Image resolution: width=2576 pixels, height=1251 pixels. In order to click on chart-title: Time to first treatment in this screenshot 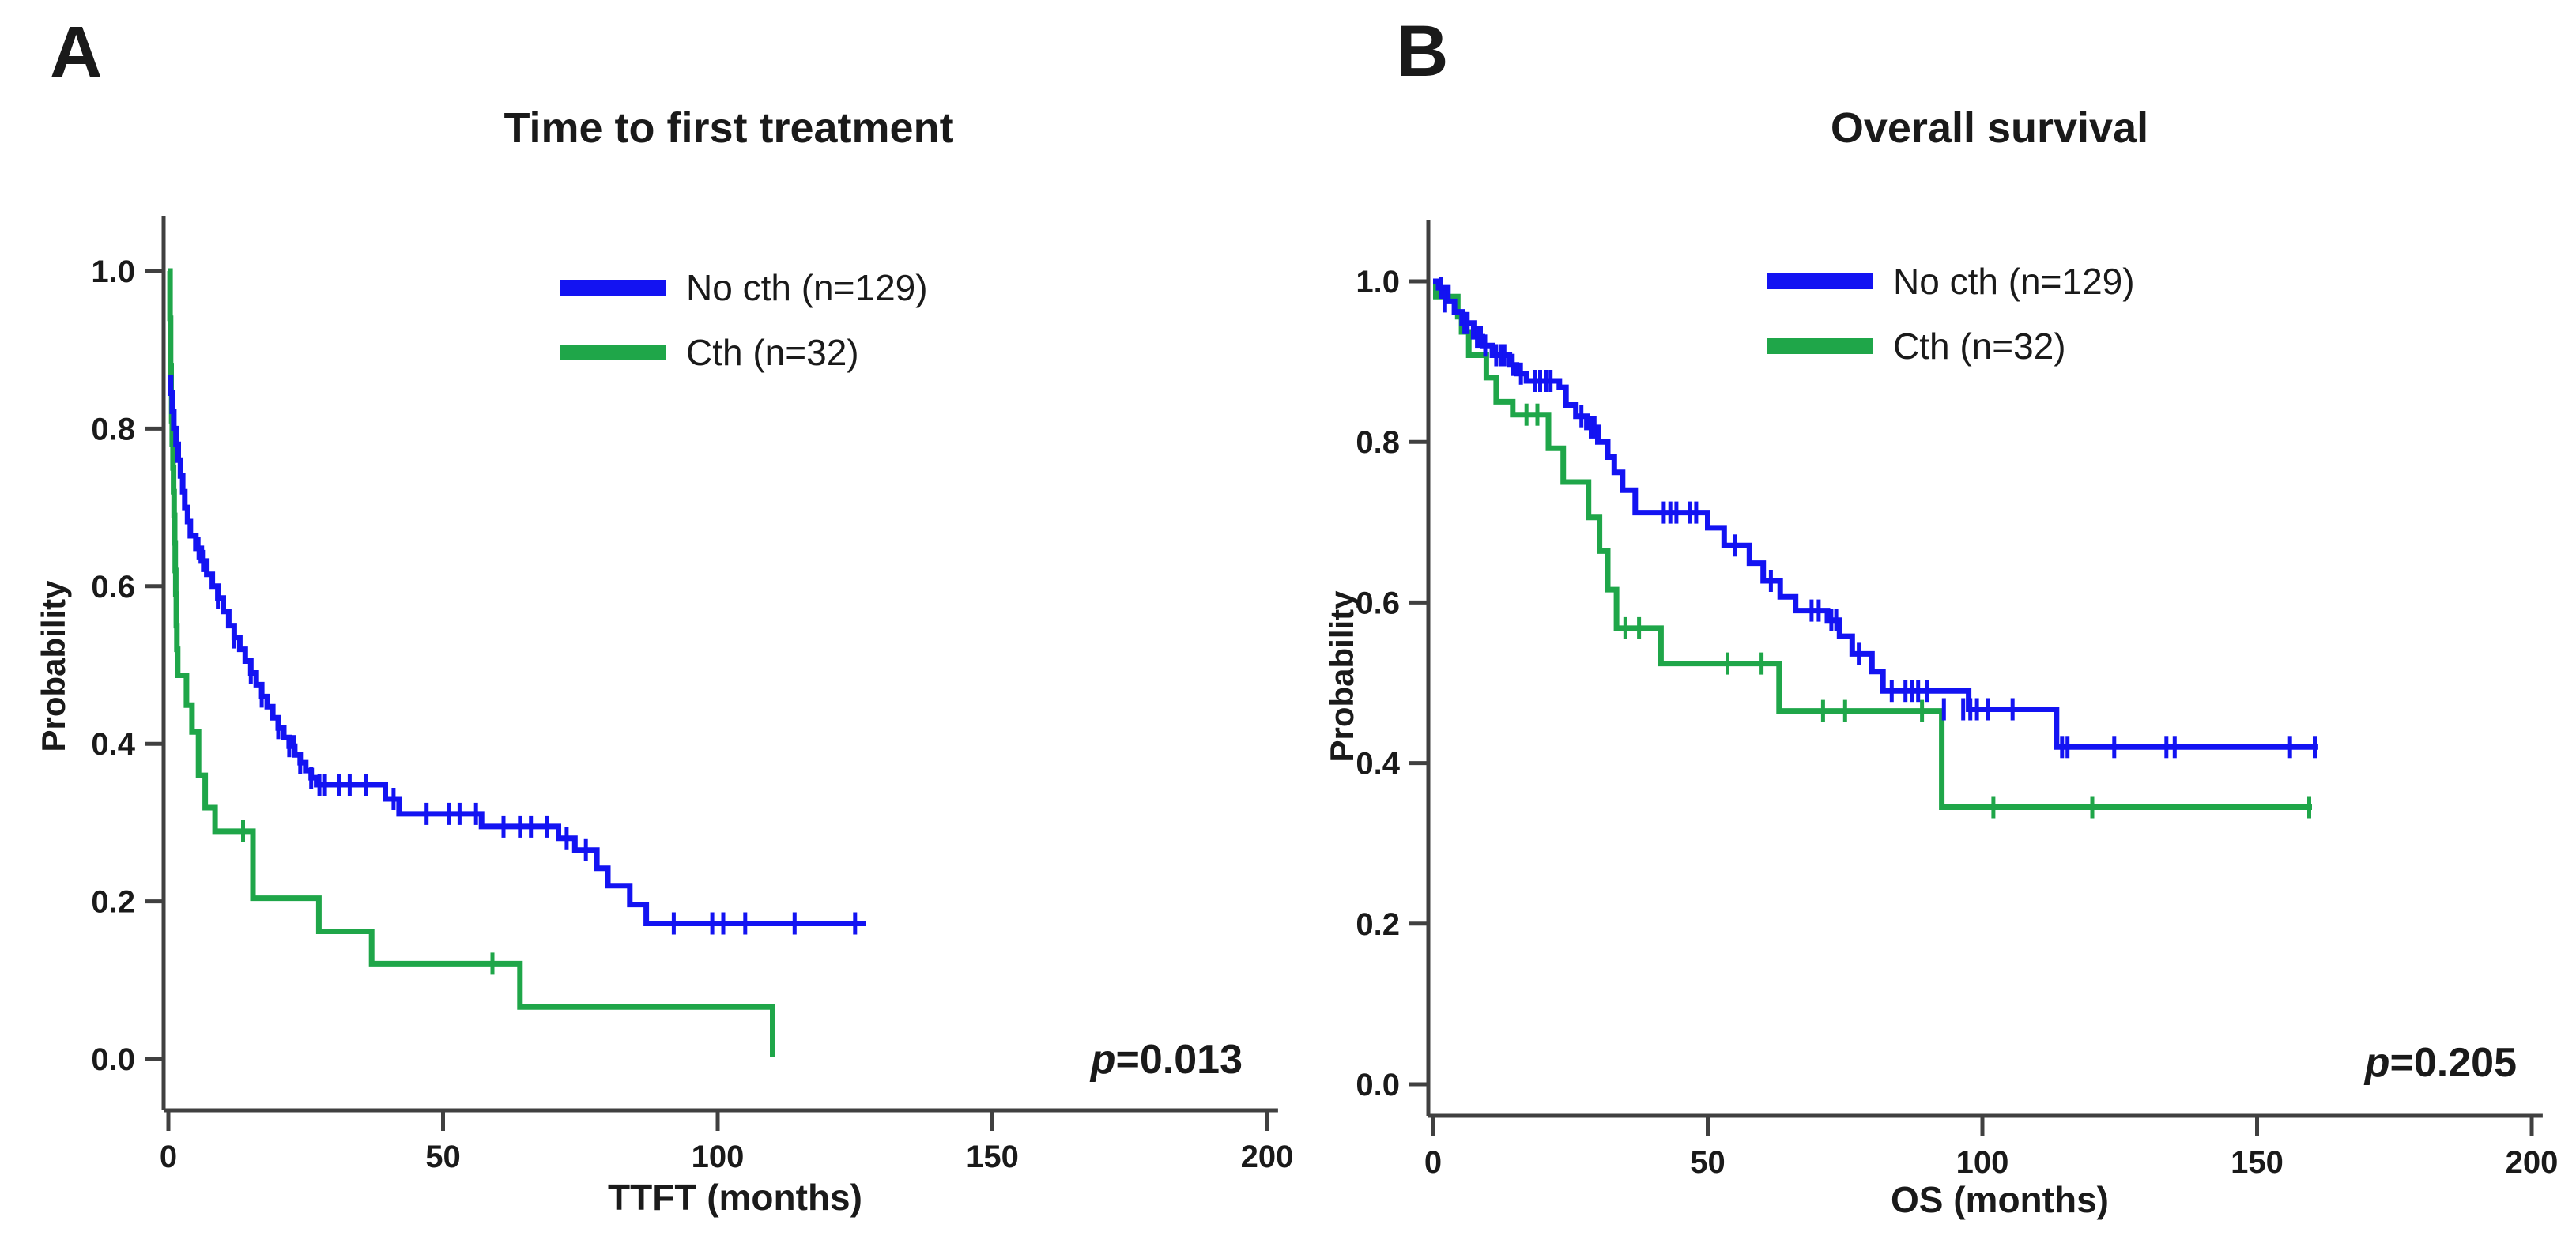, I will do `click(728, 128)`.